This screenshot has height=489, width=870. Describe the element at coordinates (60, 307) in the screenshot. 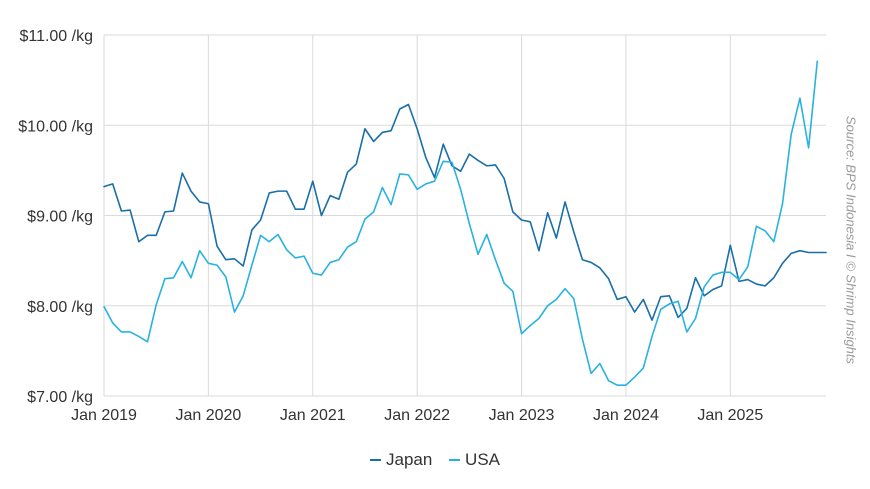

I see `y-tick-label: $8.00 /kg` at that location.